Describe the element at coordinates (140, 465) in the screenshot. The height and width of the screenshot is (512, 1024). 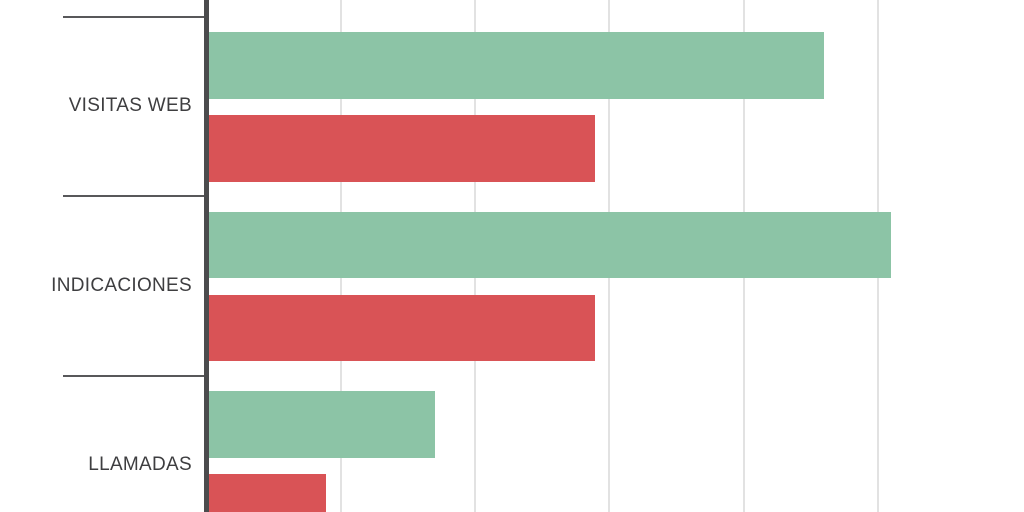
I see `category-label-llamadas: LLAMADAS` at that location.